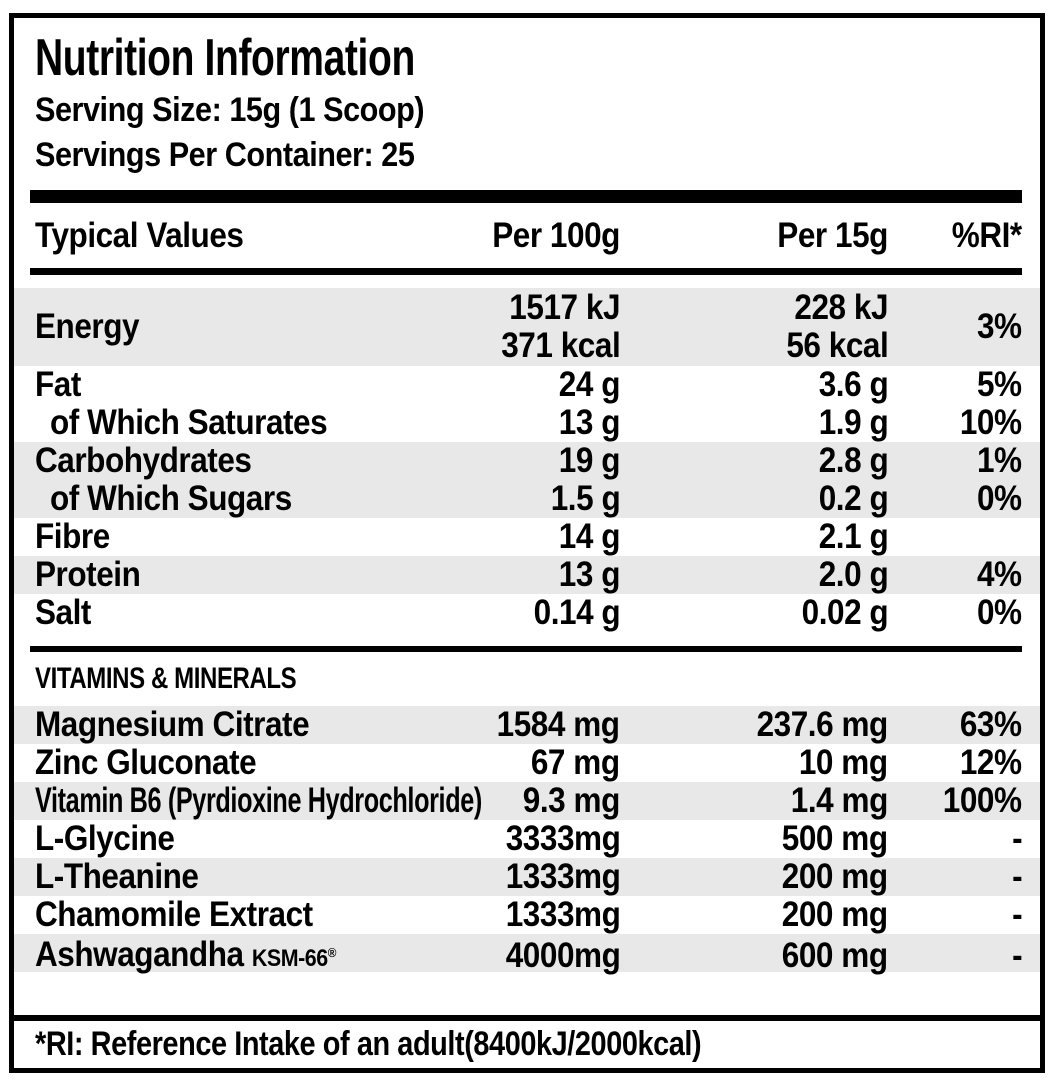 The width and height of the screenshot is (1058, 1082). I want to click on header-underline-divider, so click(526, 271).